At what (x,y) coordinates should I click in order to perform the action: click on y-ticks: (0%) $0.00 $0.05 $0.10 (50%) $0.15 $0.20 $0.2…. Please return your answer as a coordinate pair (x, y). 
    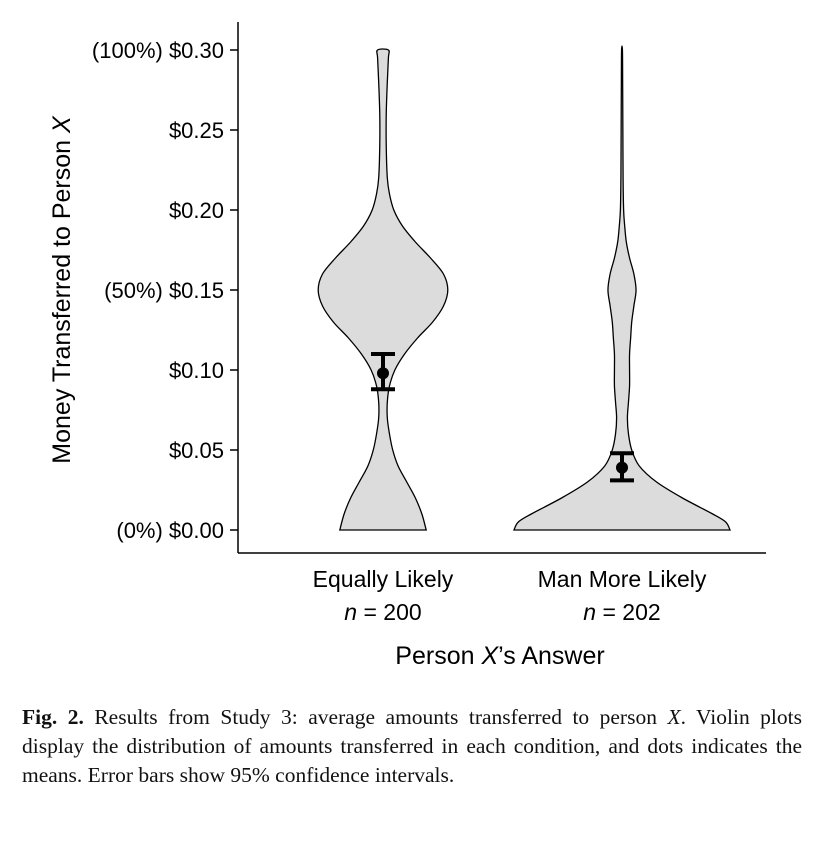
    Looking at the image, I should click on (165, 290).